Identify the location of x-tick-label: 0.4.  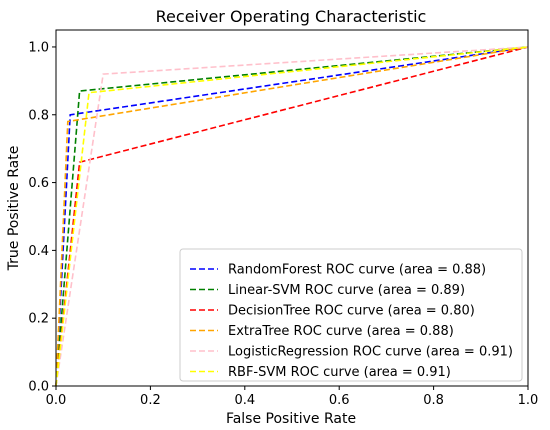
(244, 400).